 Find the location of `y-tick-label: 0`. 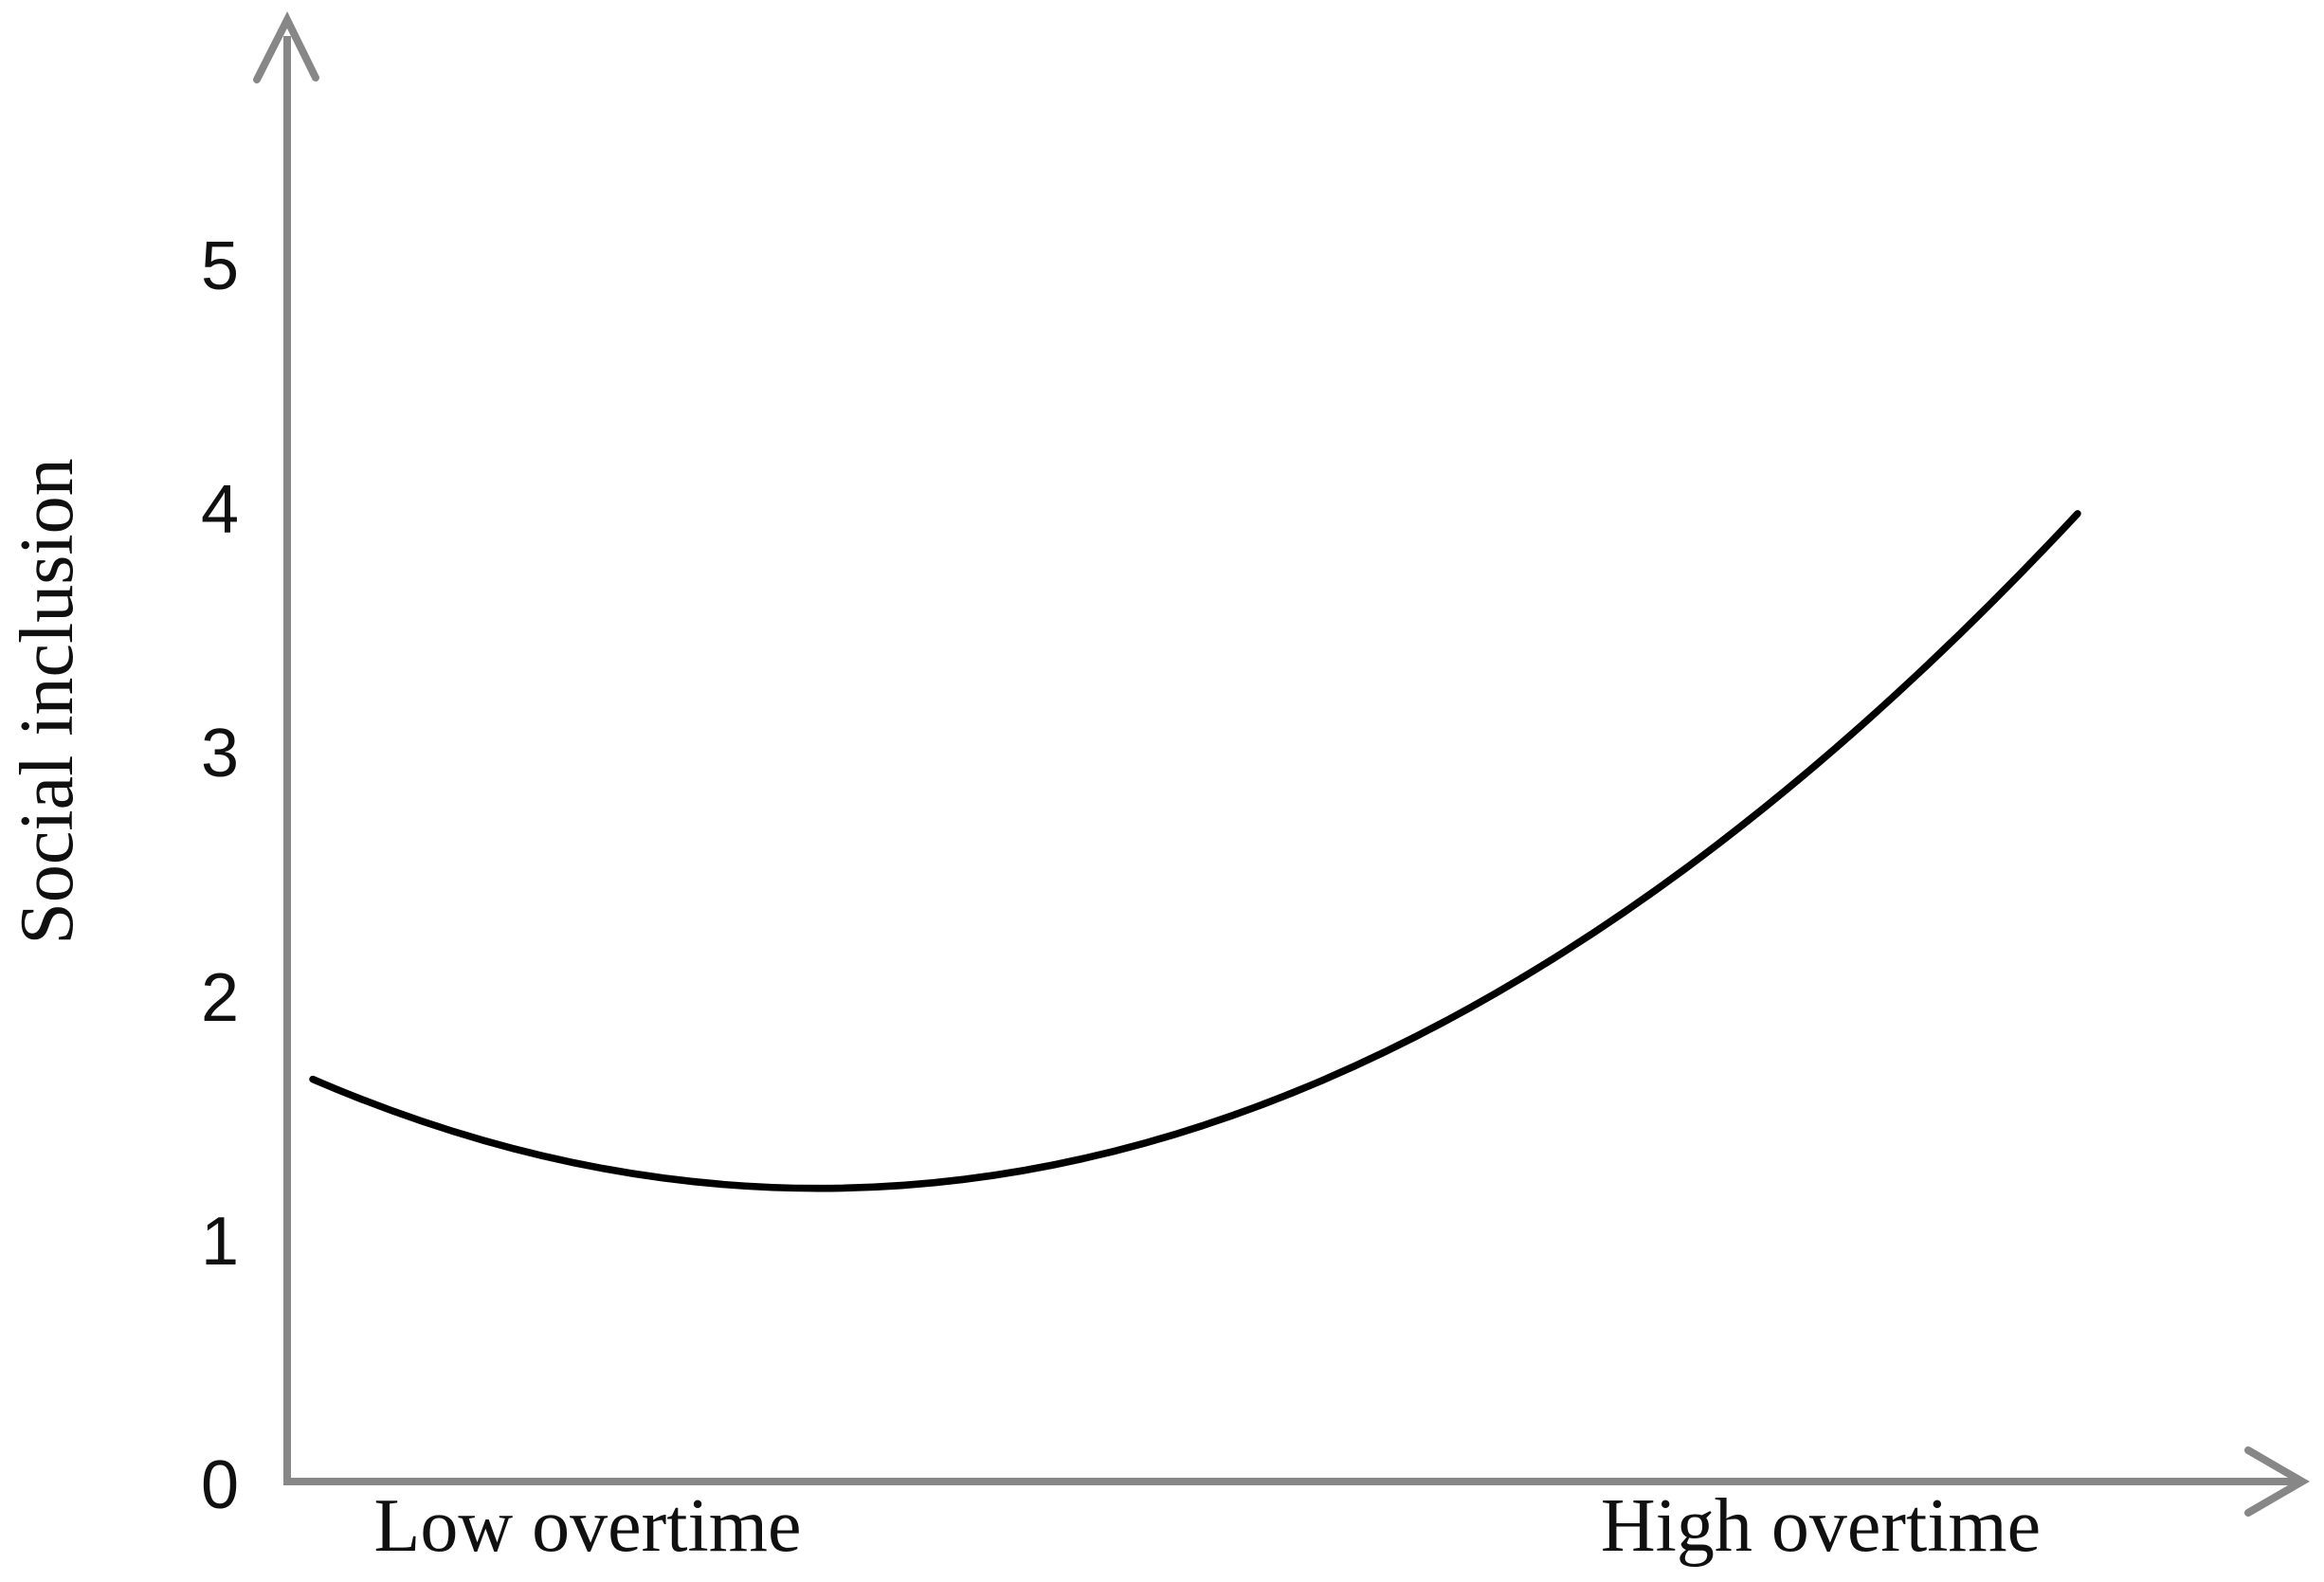

y-tick-label: 0 is located at coordinates (220, 1485).